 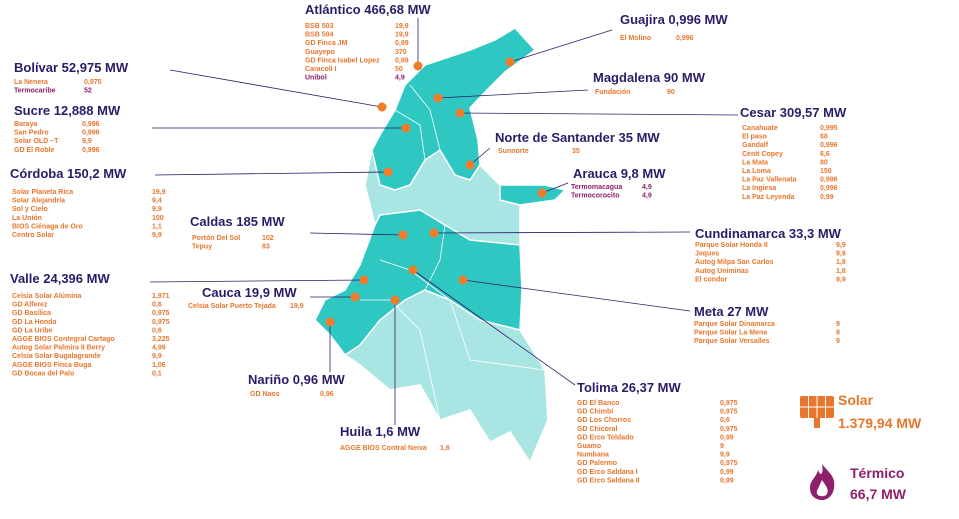 What do you see at coordinates (63, 339) in the screenshot?
I see `plant-name: AGGE BIOS Contegral Cartago` at bounding box center [63, 339].